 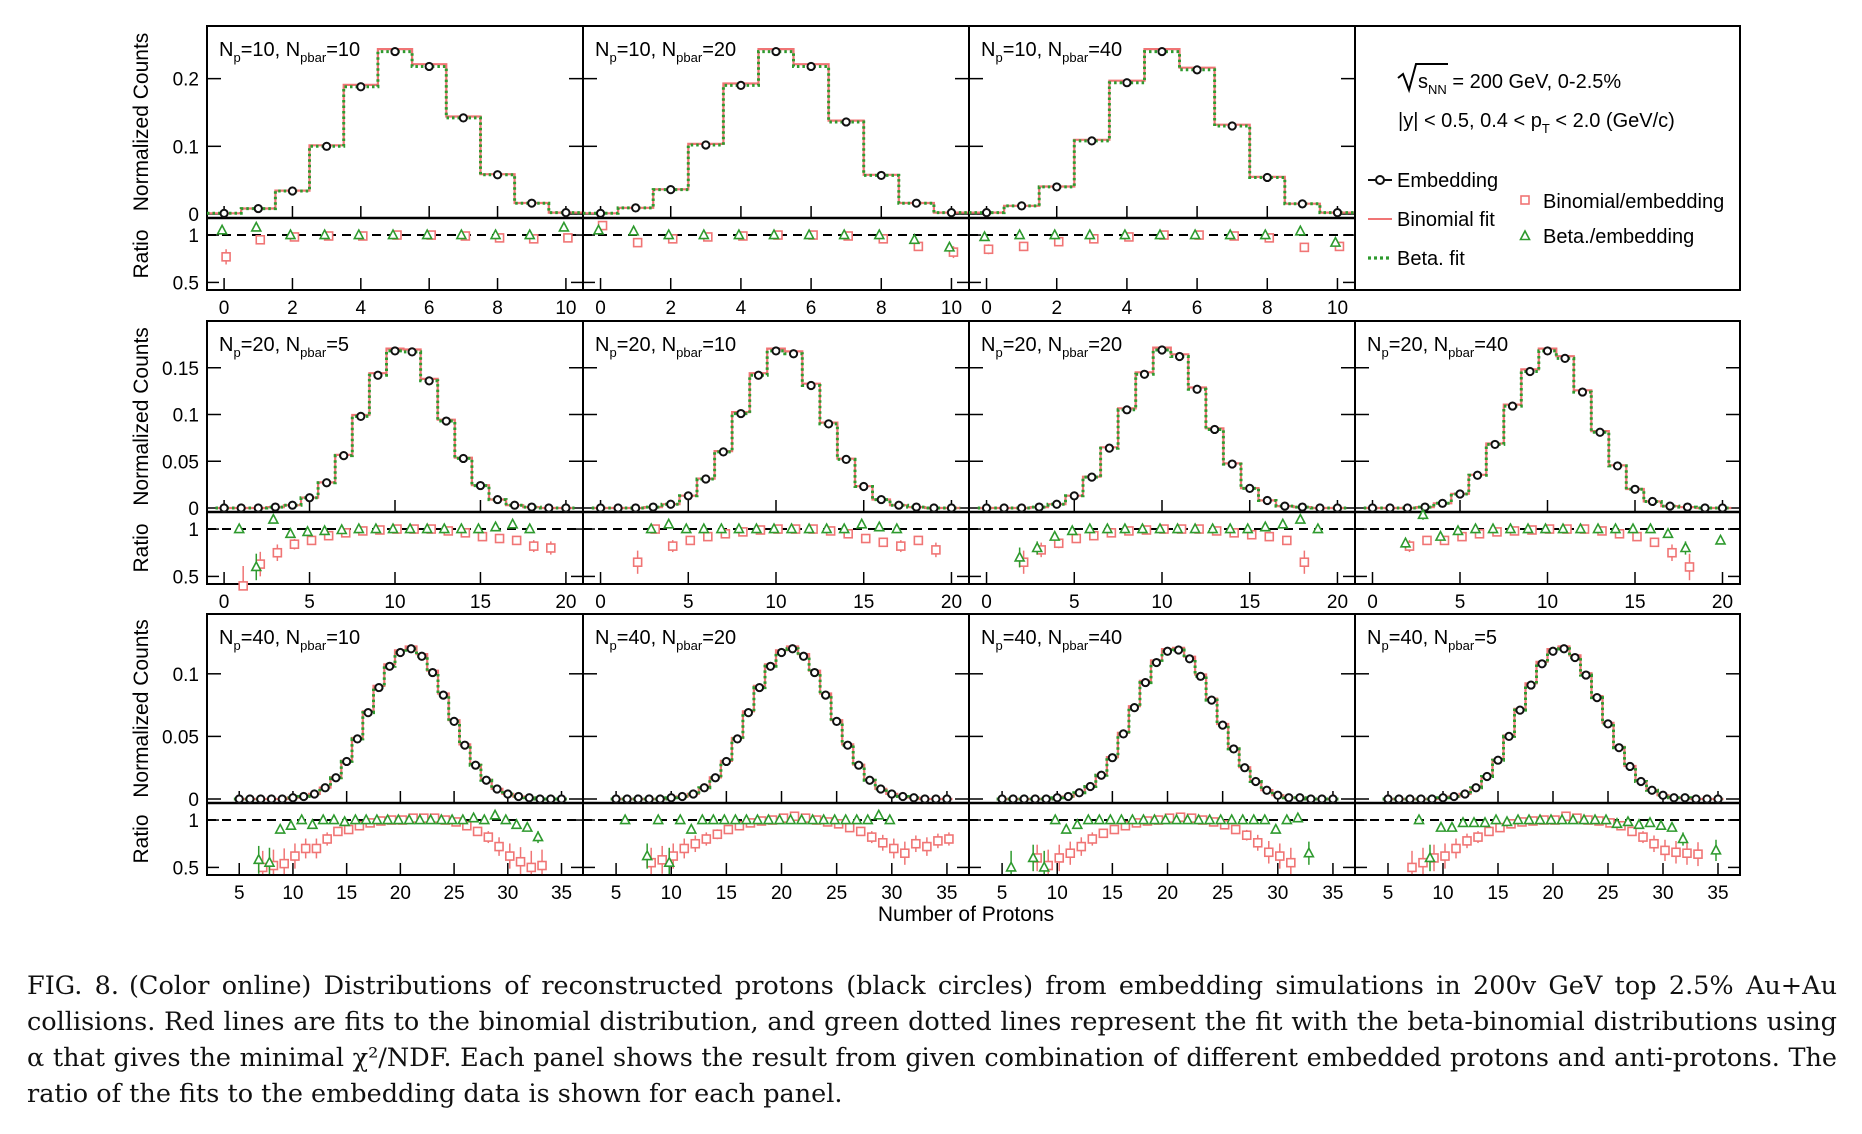 What do you see at coordinates (284, 347) in the screenshot?
I see `panel-label: Np=20, Npbar=5` at bounding box center [284, 347].